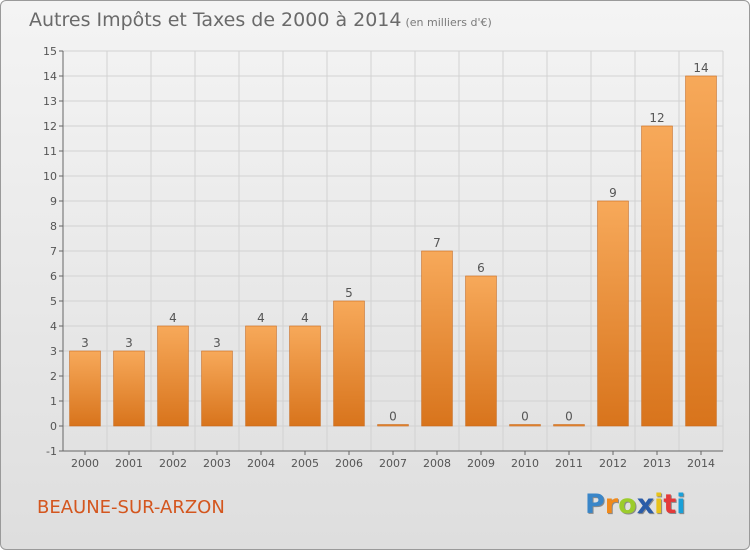 The image size is (750, 550). What do you see at coordinates (305, 463) in the screenshot?
I see `x-tick-label: 2005` at bounding box center [305, 463].